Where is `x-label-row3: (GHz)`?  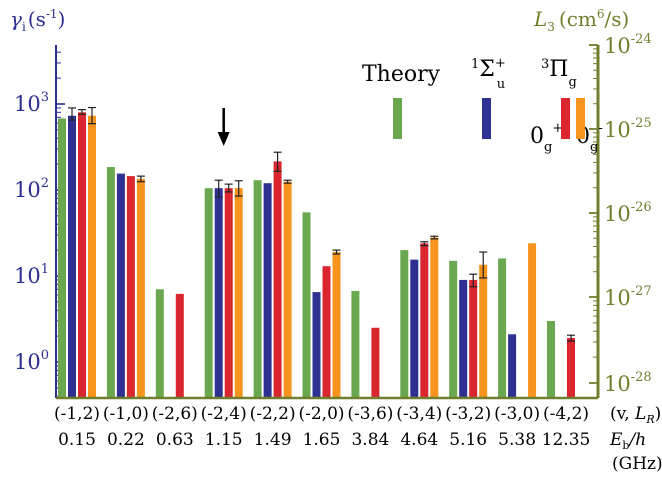
x-label-row3: (GHz) is located at coordinates (637, 464).